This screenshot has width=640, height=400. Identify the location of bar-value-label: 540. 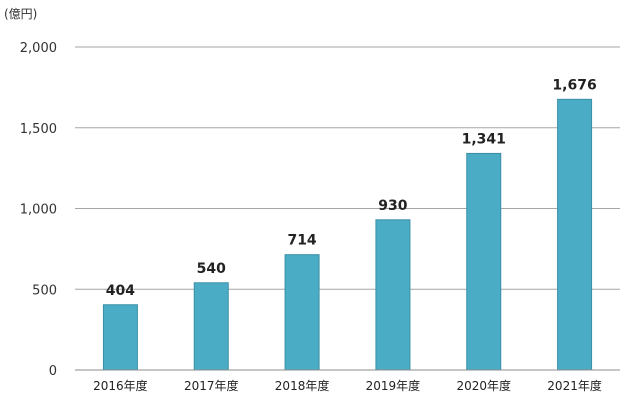
(211, 269).